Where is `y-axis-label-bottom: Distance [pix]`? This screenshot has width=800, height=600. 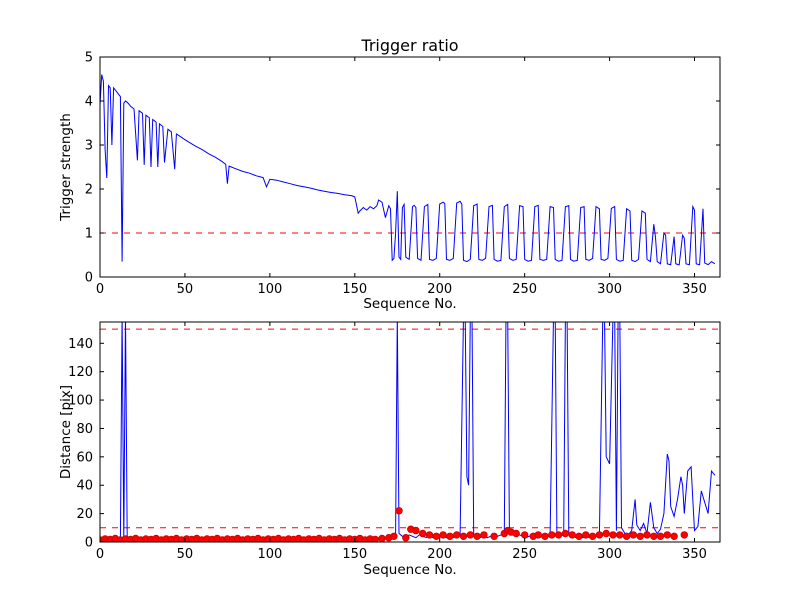
y-axis-label-bottom: Distance [pix] is located at coordinates (66, 432).